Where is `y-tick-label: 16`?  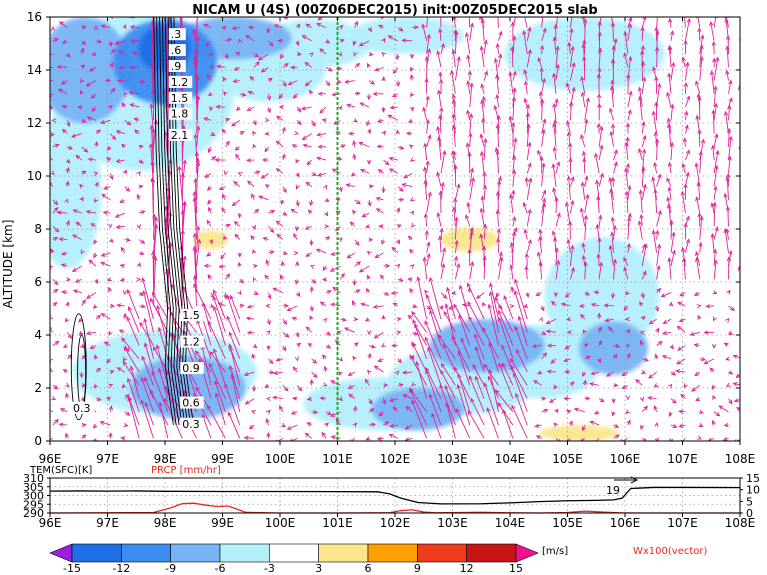
y-tick-label: 16 is located at coordinates (34, 17).